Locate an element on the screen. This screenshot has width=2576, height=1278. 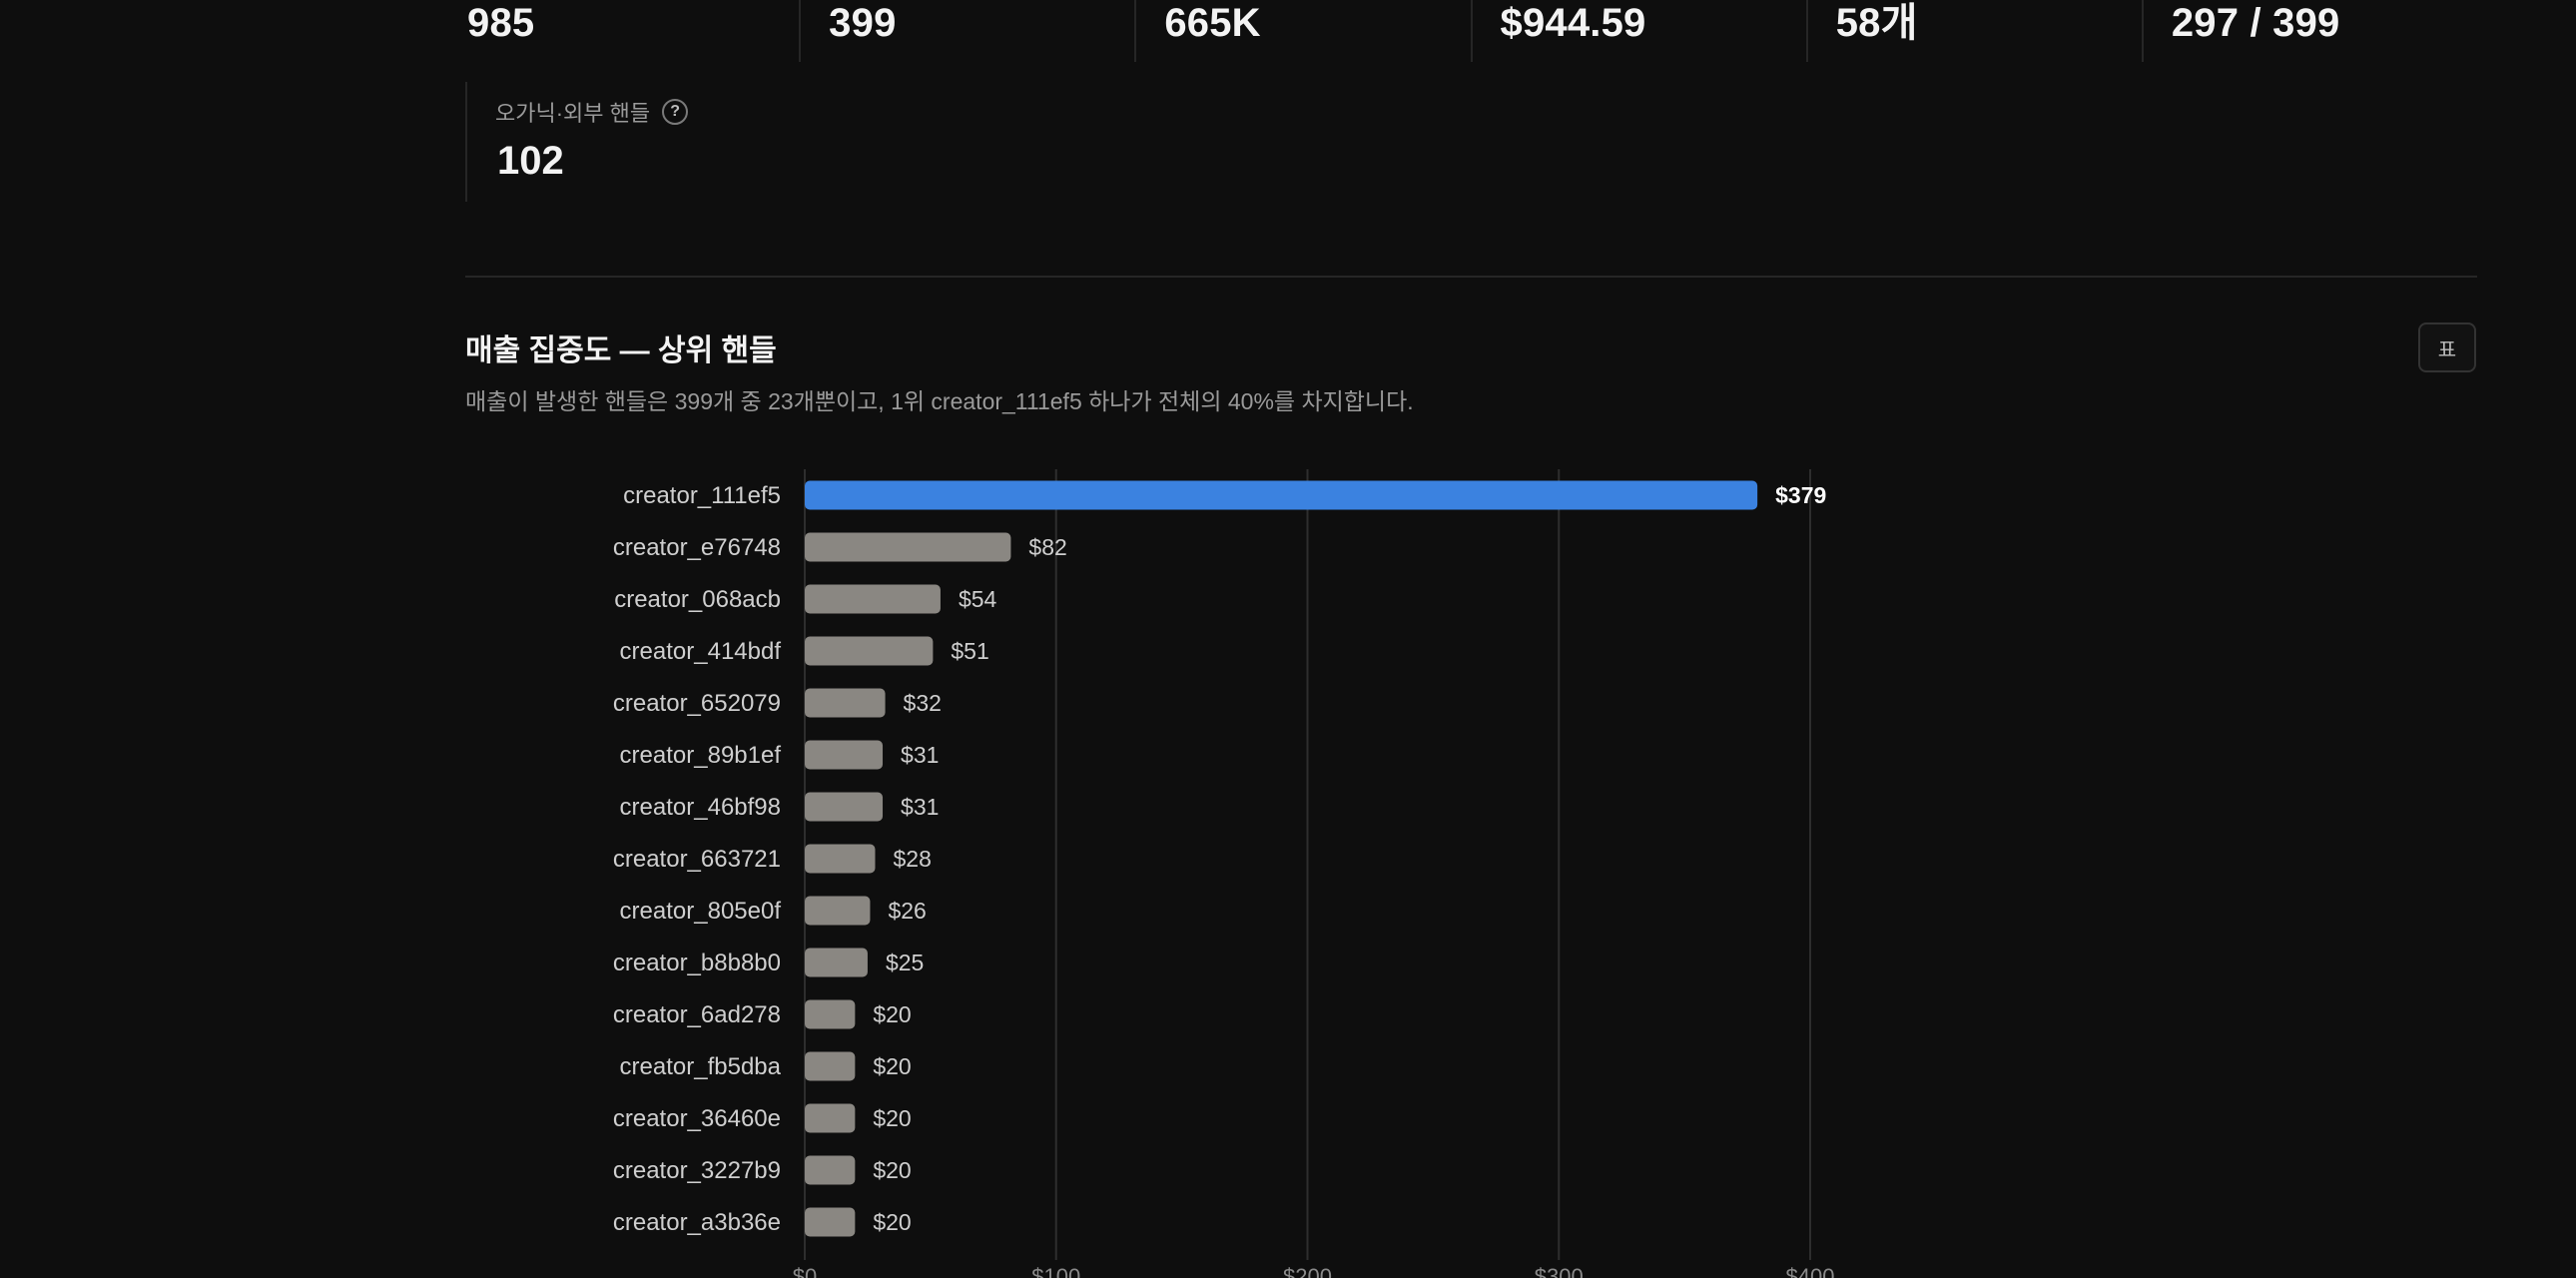
category-label: creator_414bdf is located at coordinates (701, 651).